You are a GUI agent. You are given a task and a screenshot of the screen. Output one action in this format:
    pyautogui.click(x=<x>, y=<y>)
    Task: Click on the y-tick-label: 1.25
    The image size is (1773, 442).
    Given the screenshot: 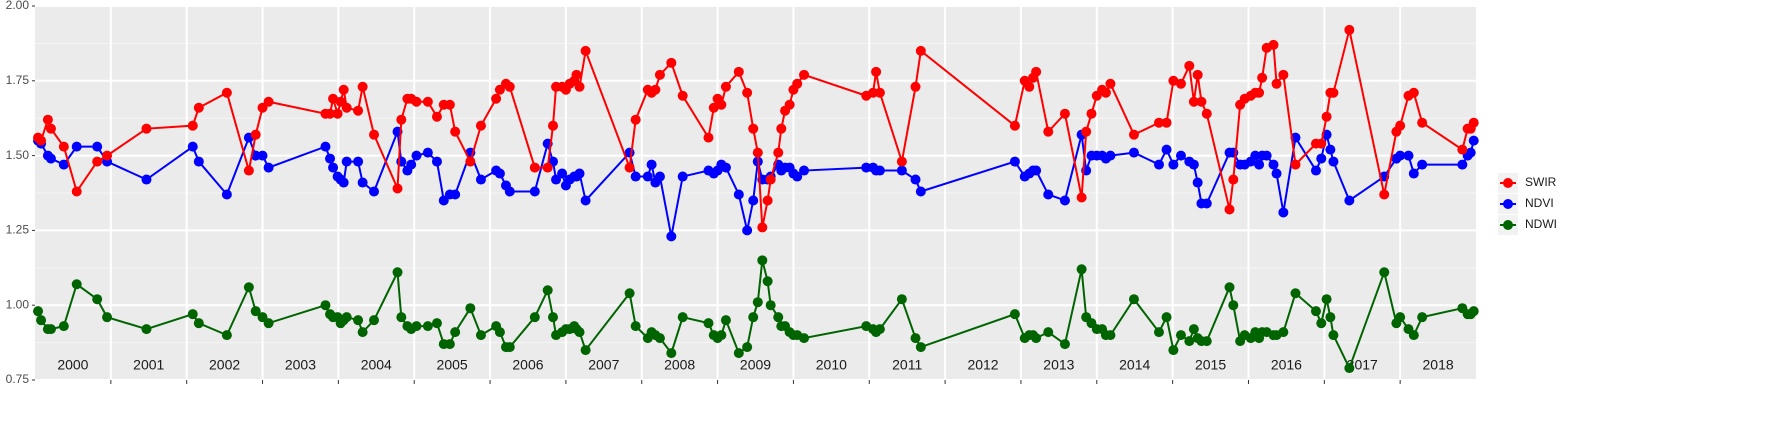 What is the action you would take?
    pyautogui.click(x=18, y=230)
    